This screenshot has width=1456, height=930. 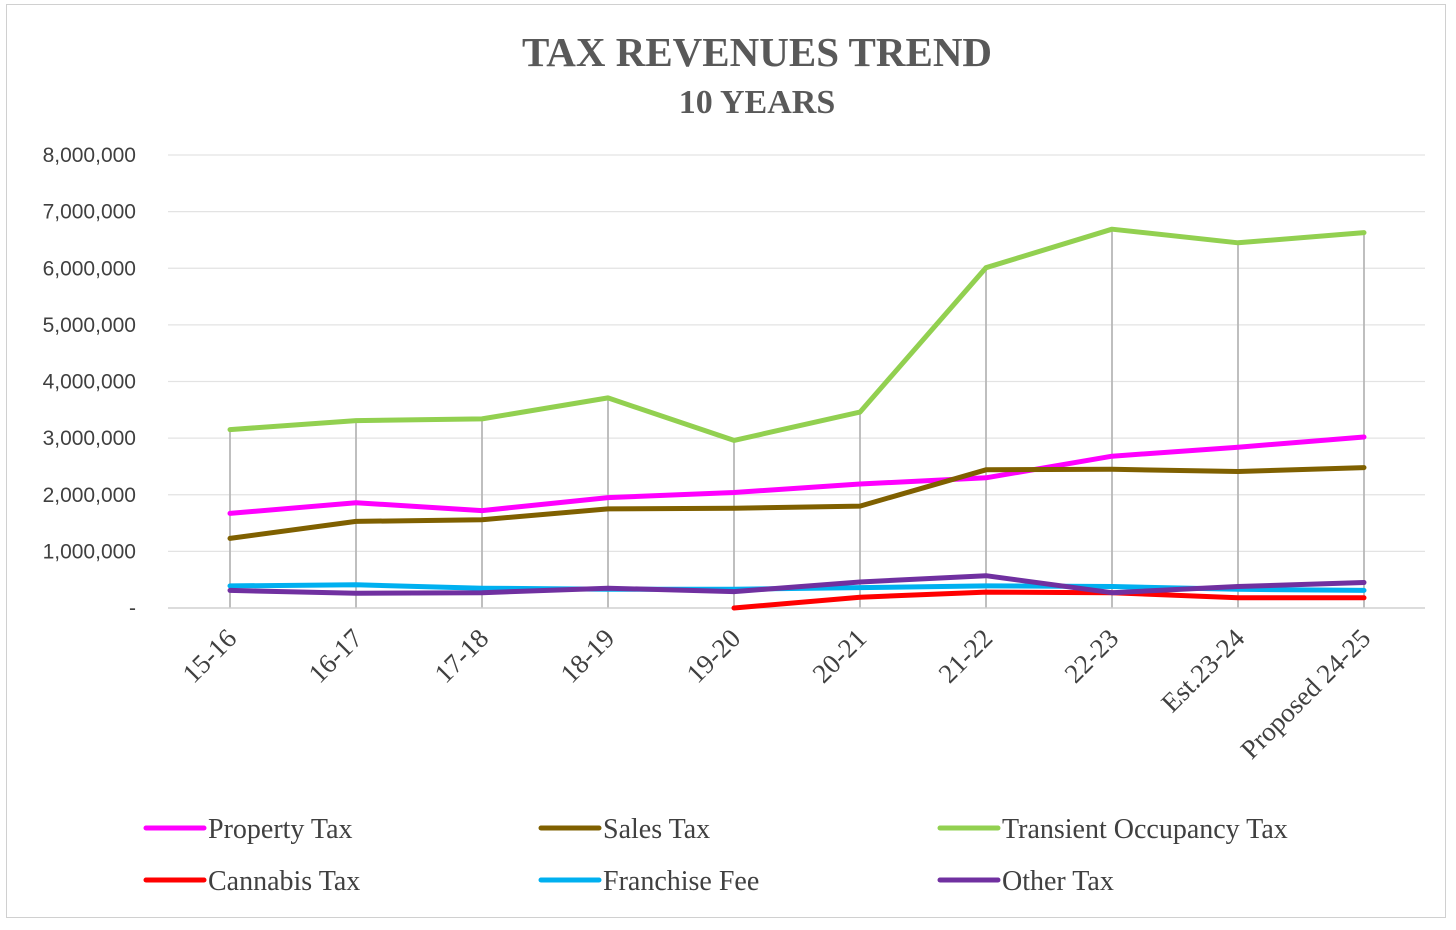 What do you see at coordinates (284, 881) in the screenshot?
I see `legend-label-cannabis-tax: Cannabis Tax` at bounding box center [284, 881].